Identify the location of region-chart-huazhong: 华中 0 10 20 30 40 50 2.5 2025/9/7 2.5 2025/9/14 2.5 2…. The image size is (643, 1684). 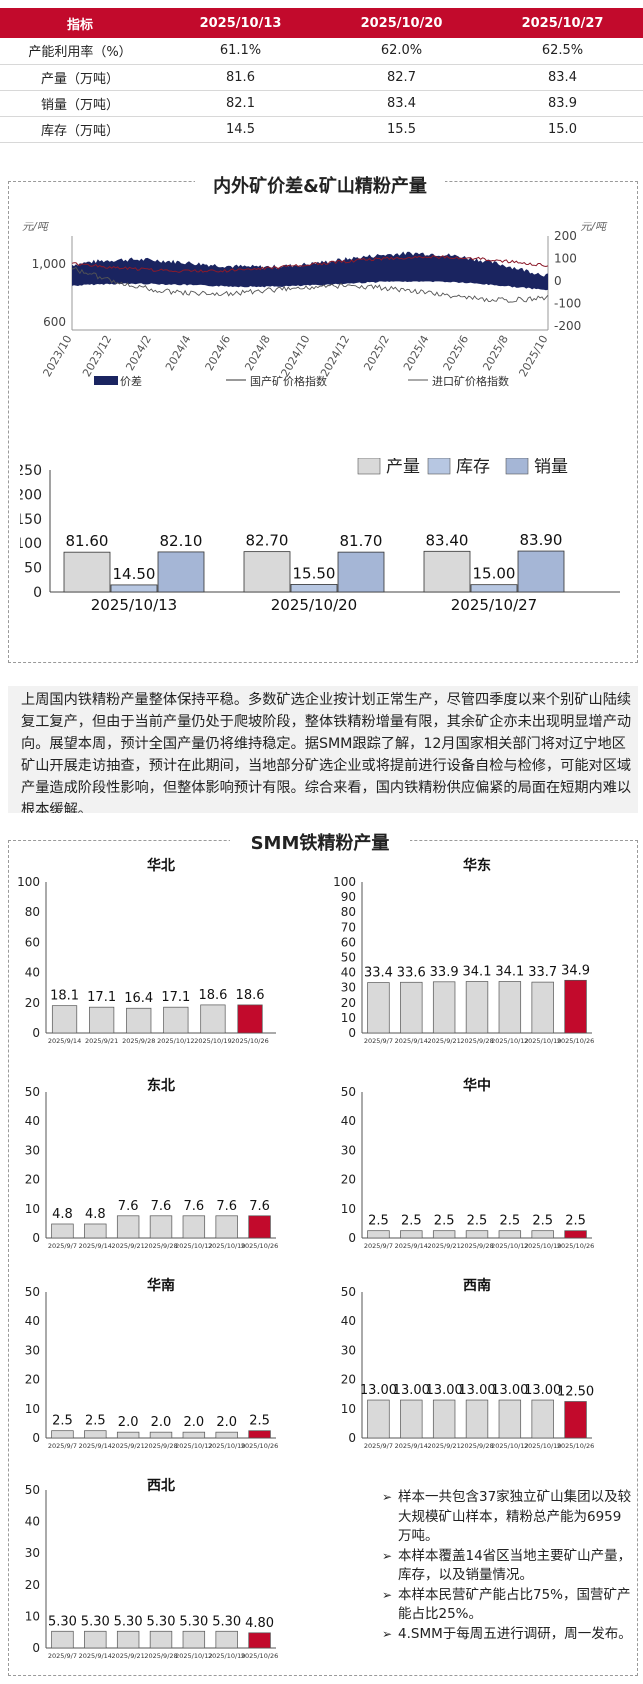
(468, 1163).